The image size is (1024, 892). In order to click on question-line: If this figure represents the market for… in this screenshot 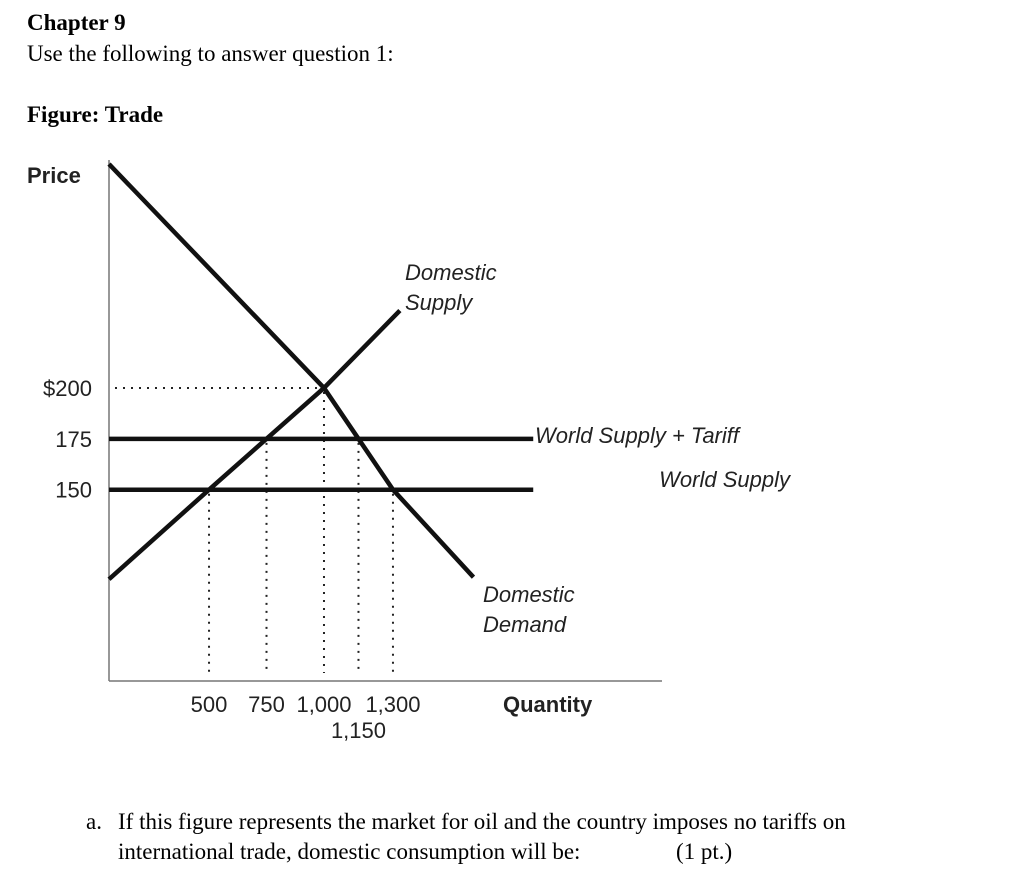, I will do `click(482, 821)`.